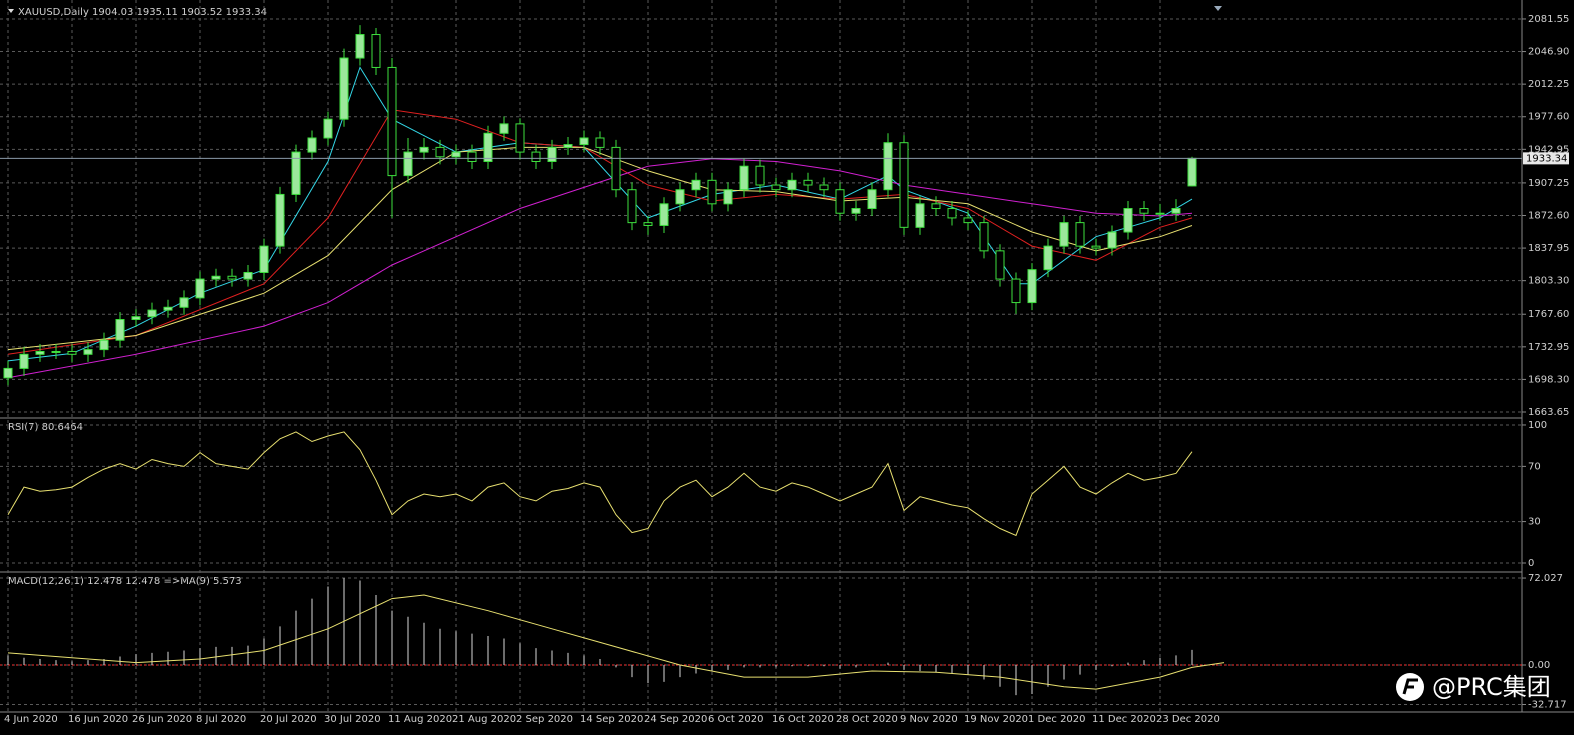 The image size is (1574, 735). What do you see at coordinates (1539, 665) in the screenshot?
I see `y-tick-label: 0.00` at bounding box center [1539, 665].